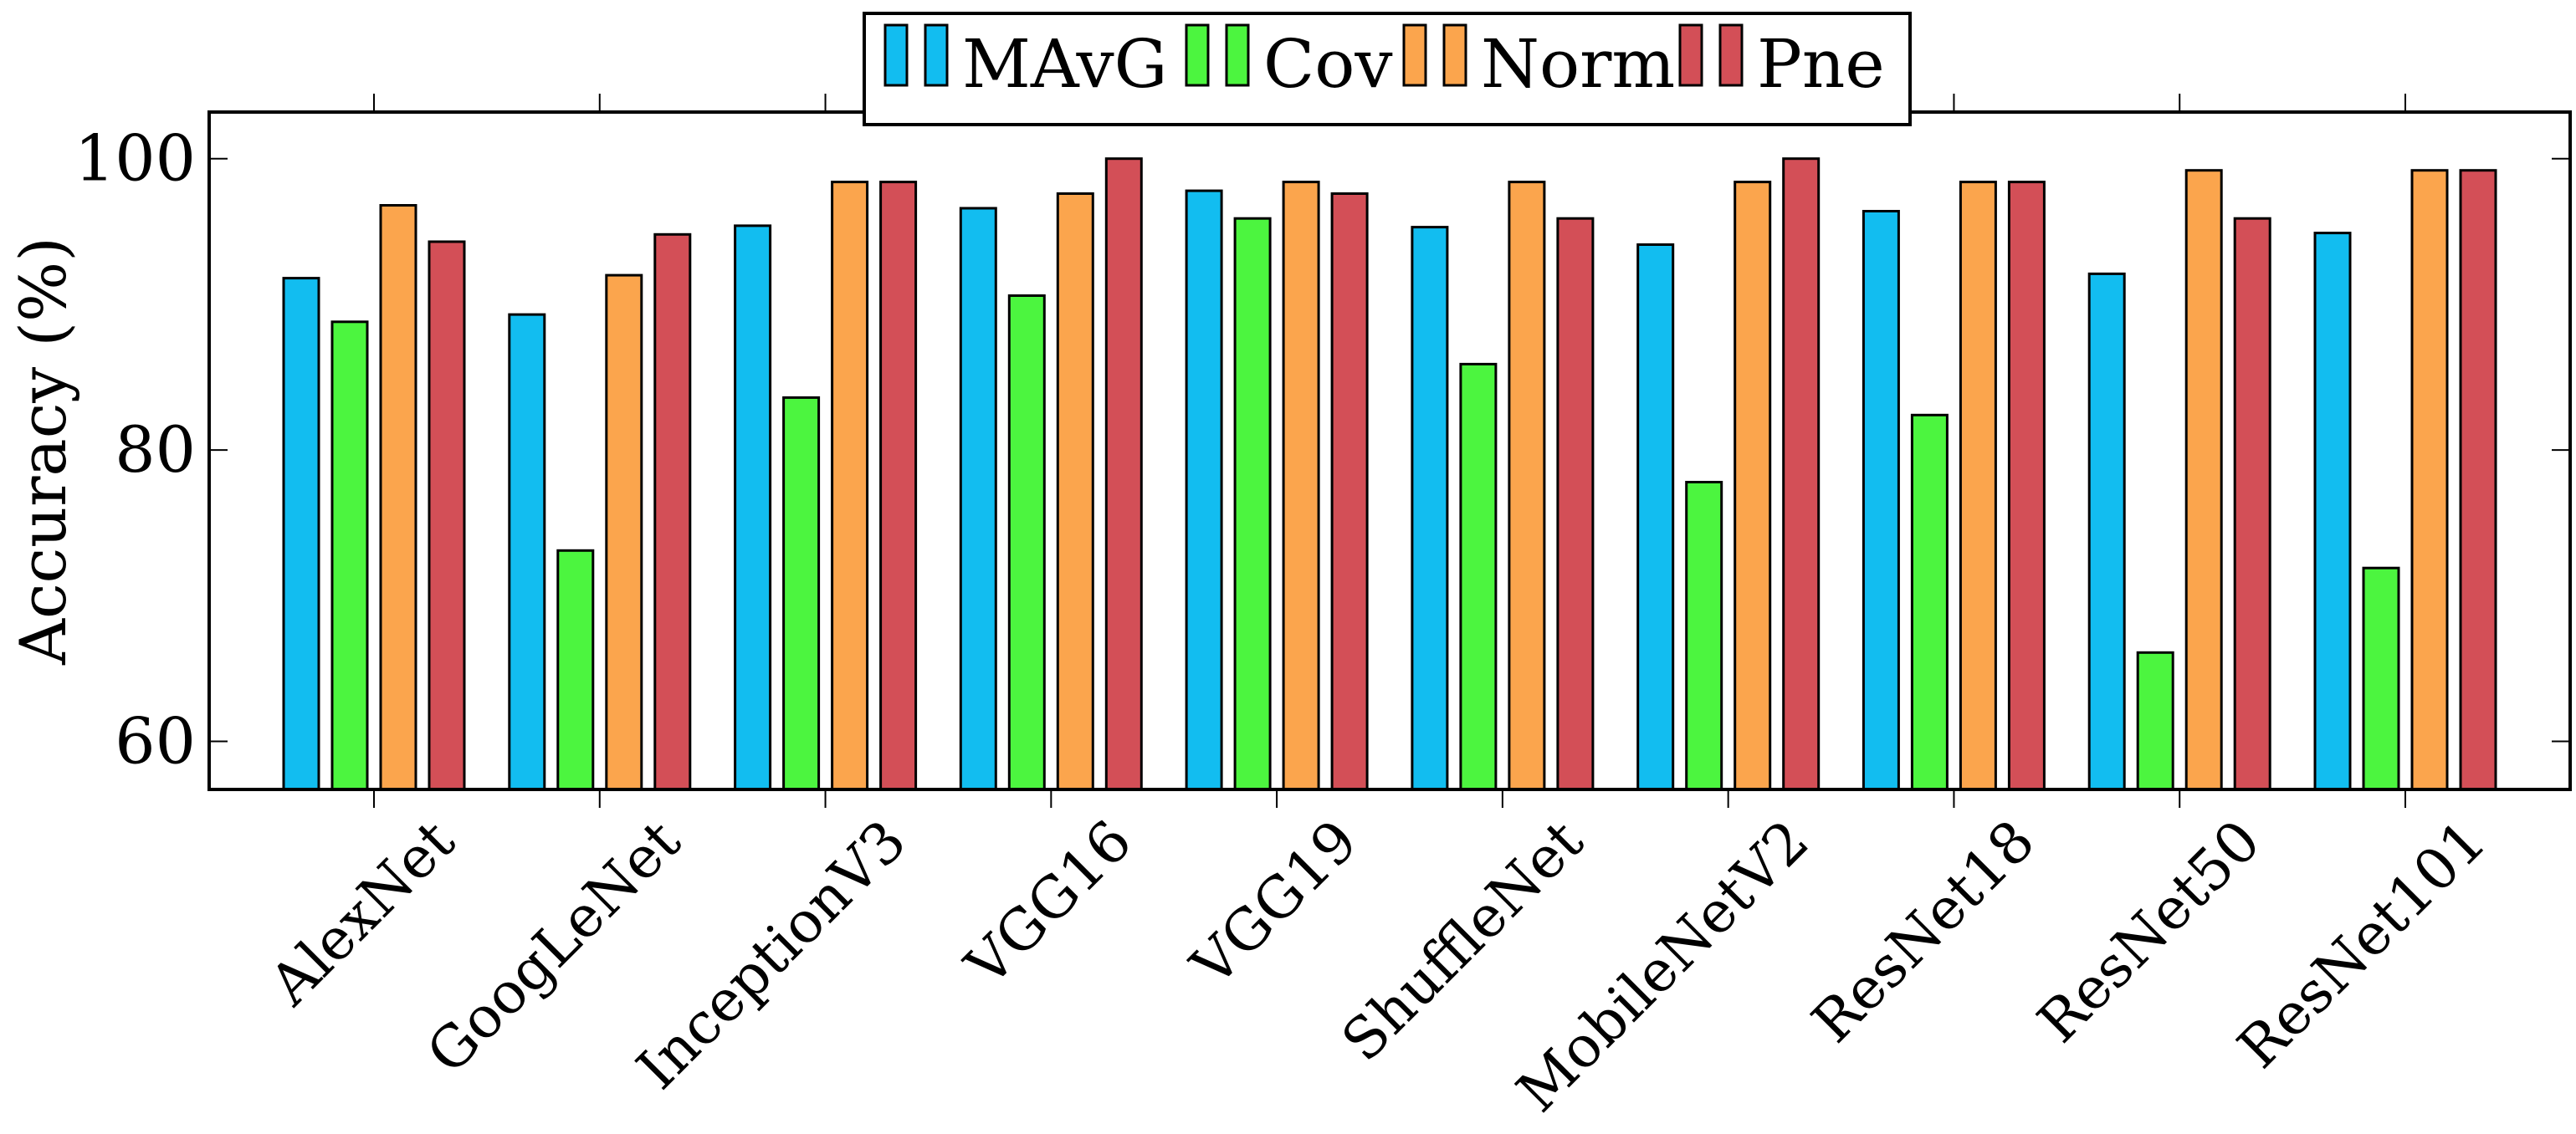 The height and width of the screenshot is (1134, 2576). What do you see at coordinates (802, 593) in the screenshot?
I see `bar-cov-inceptionv3` at bounding box center [802, 593].